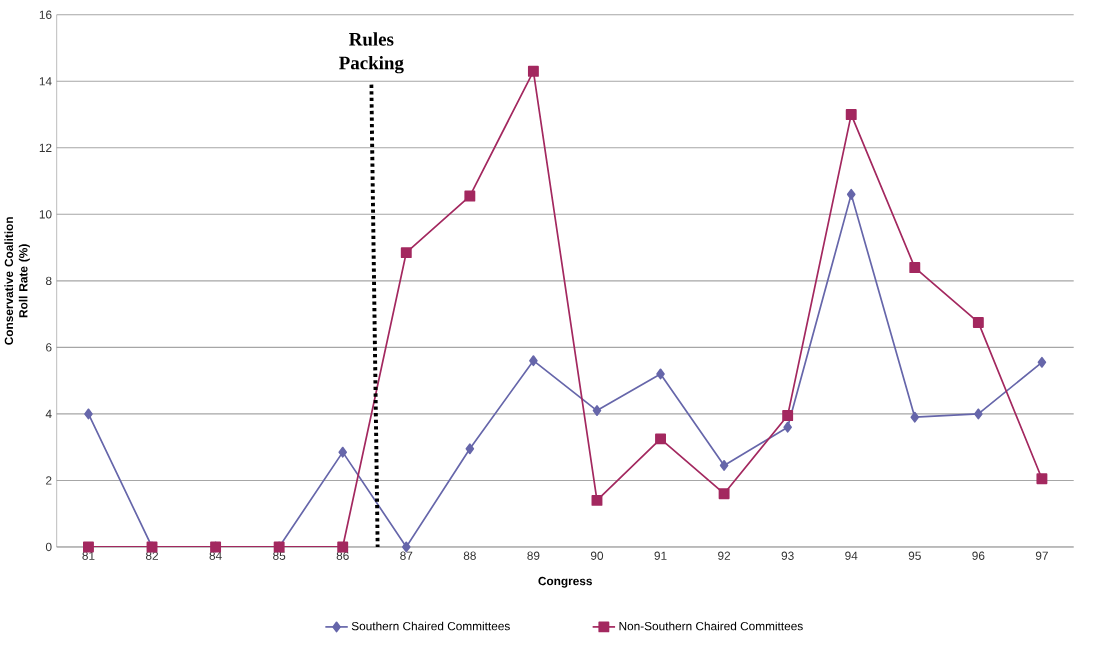 Image resolution: width=1115 pixels, height=646 pixels. I want to click on x-tick-label: 85, so click(279, 555).